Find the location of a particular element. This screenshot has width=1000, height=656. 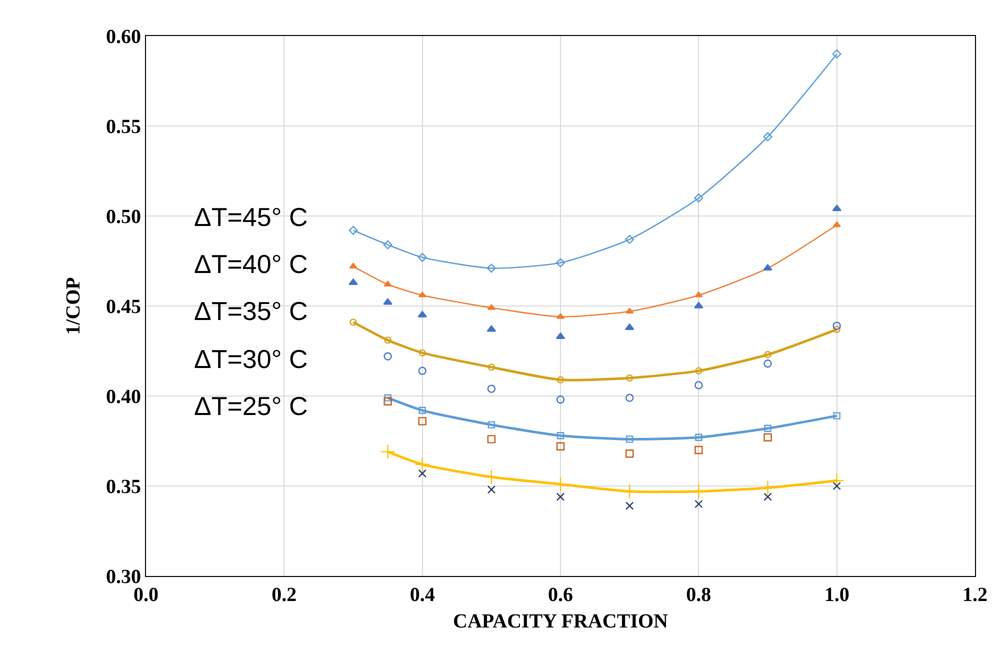

x-tick-label: 1.2 is located at coordinates (975, 595).